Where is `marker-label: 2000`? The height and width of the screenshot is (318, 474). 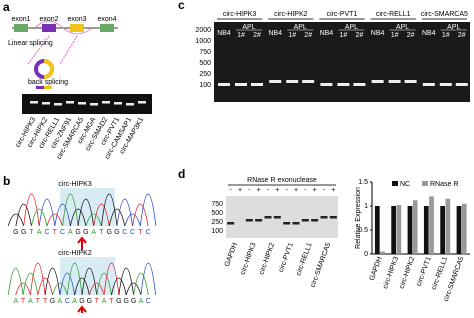 marker-label: 2000 is located at coordinates (203, 30).